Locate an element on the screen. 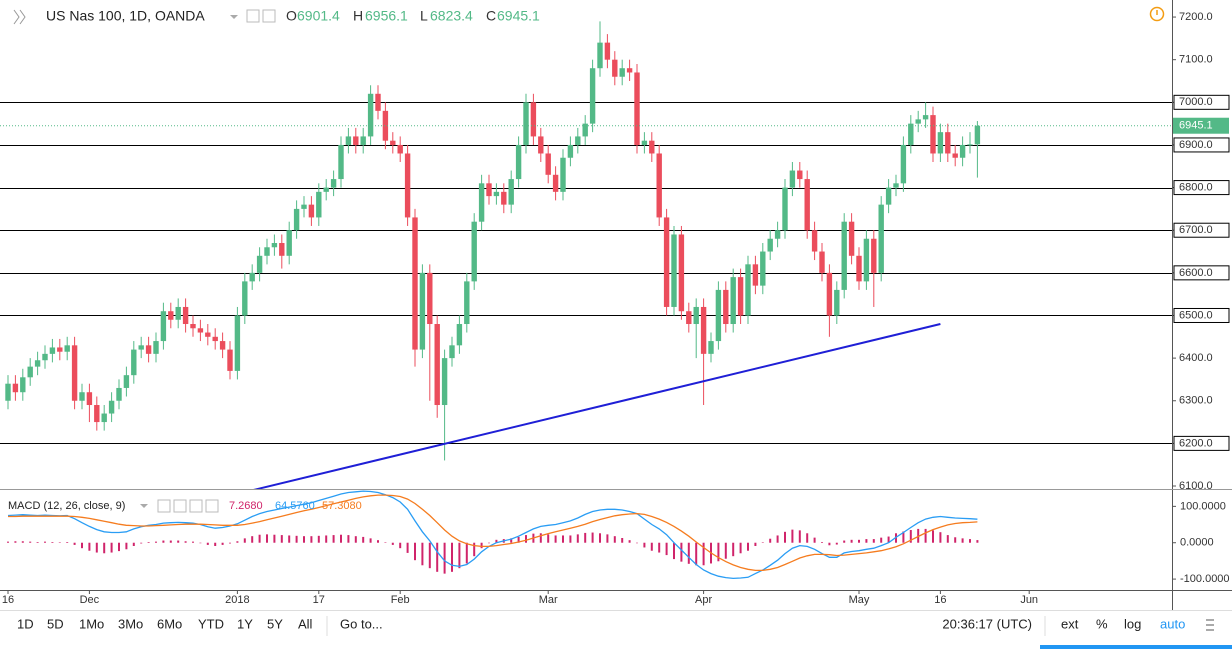  option-button: auto is located at coordinates (1172, 623).